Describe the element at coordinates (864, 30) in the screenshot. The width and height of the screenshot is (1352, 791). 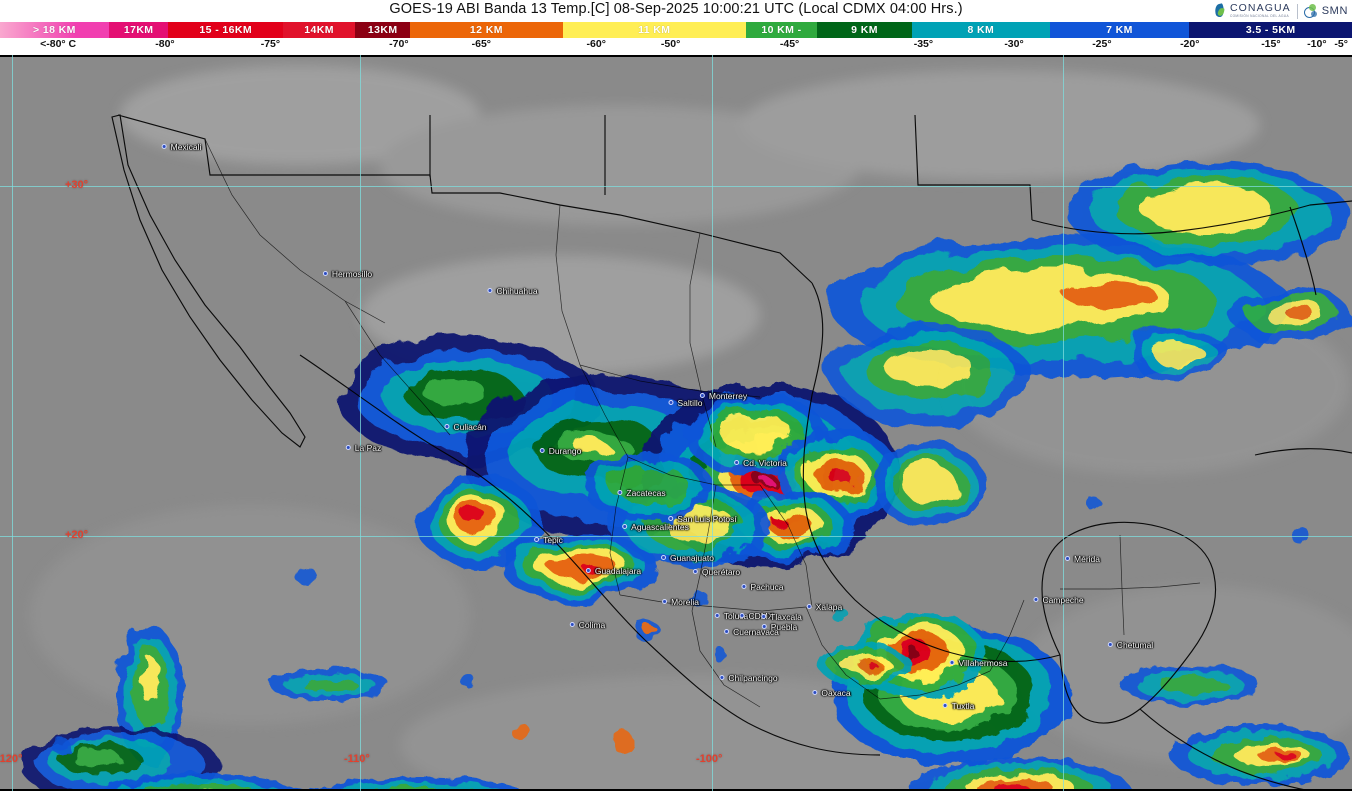
I see `scale-band-8: 9 KM` at that location.